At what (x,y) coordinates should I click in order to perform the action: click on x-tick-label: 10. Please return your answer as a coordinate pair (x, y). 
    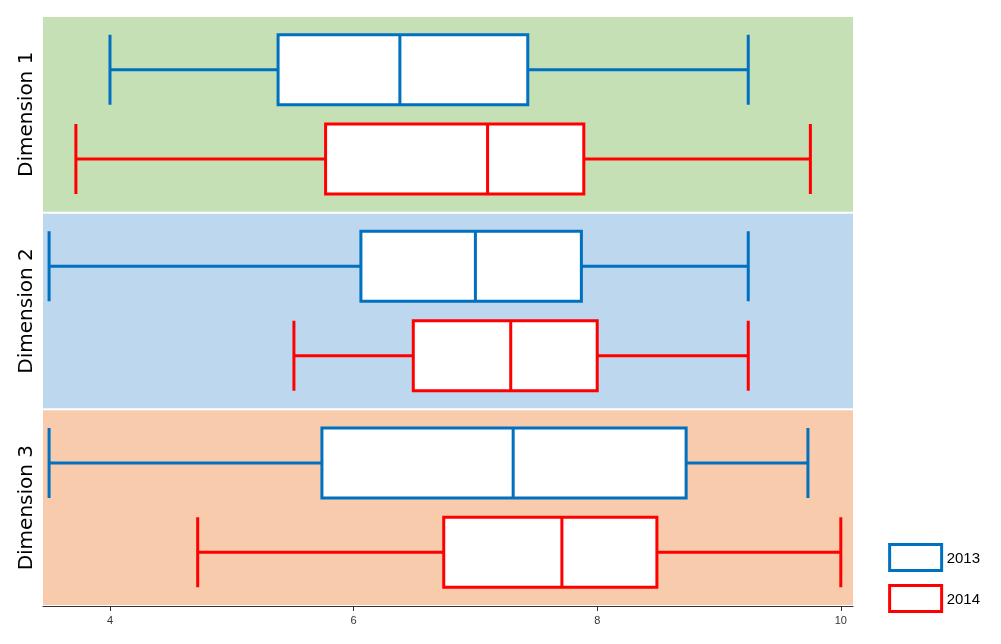
    Looking at the image, I should click on (840, 619).